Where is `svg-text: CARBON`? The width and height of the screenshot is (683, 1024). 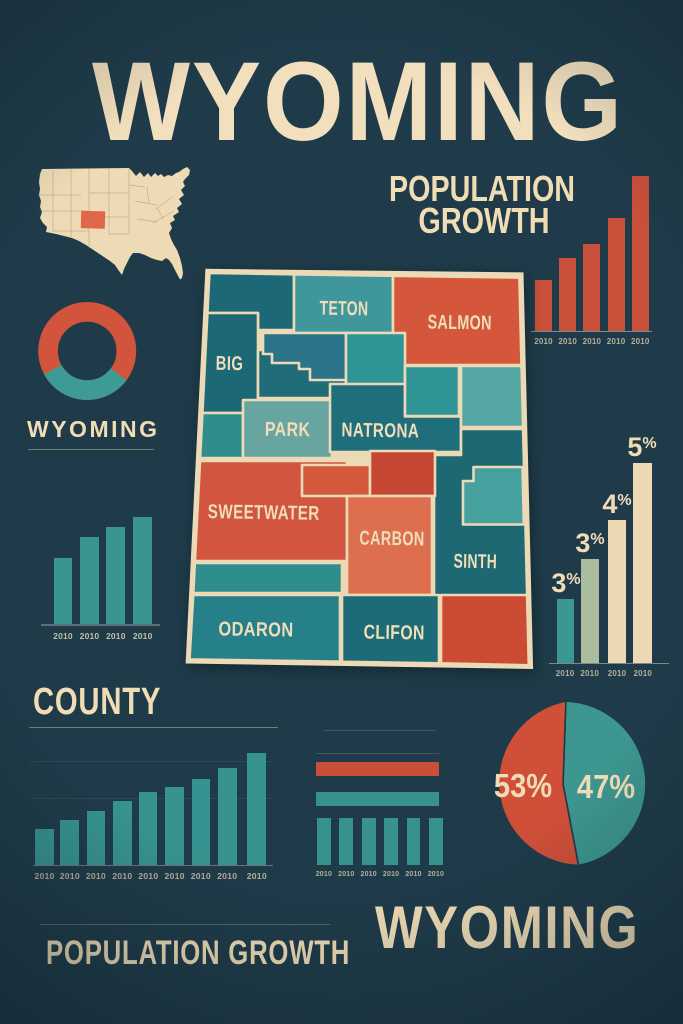
svg-text: CARBON is located at coordinates (392, 538).